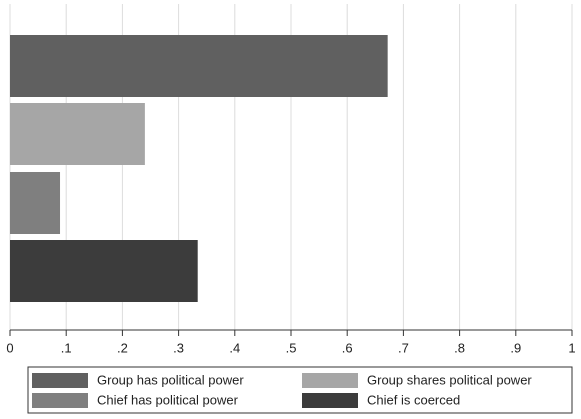  Describe the element at coordinates (515, 347) in the screenshot. I see `x-tick-label: .9` at that location.